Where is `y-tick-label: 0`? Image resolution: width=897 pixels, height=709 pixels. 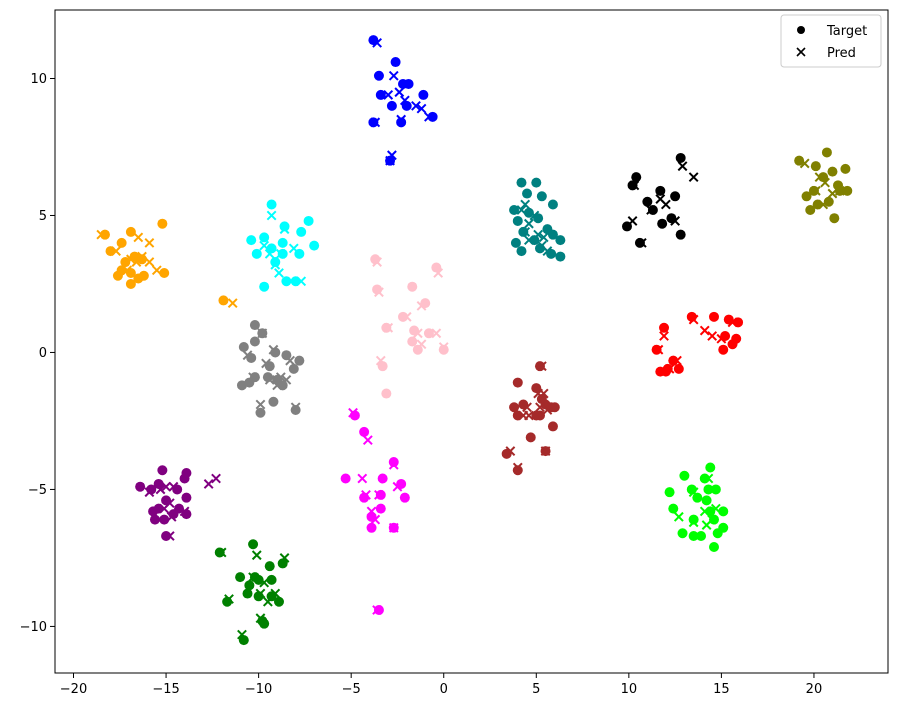
y-tick-label: 0 is located at coordinates (43, 353).